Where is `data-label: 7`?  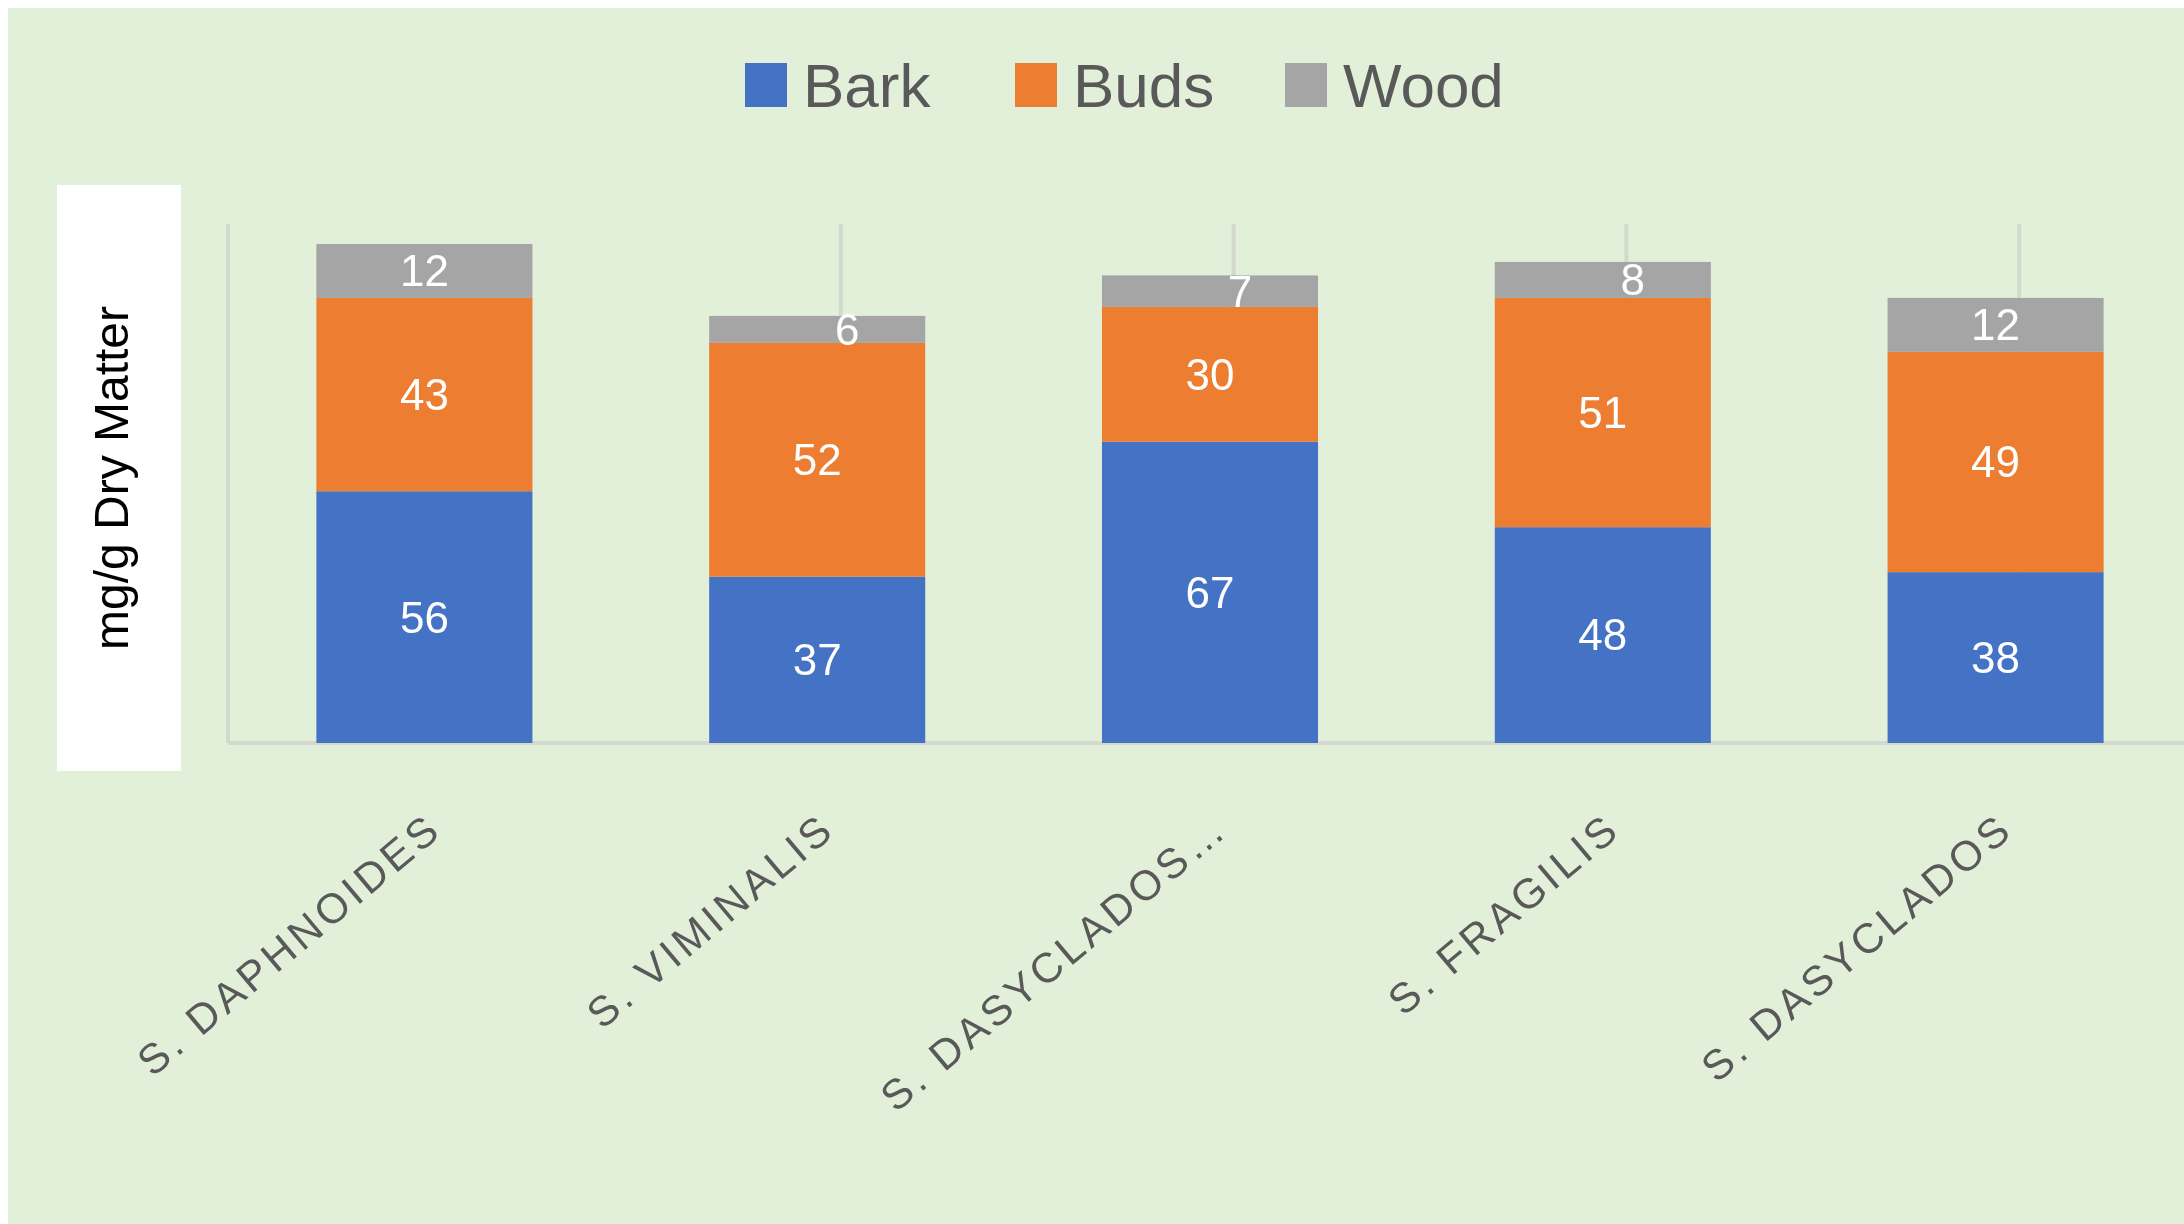
data-label: 7 is located at coordinates (1240, 291).